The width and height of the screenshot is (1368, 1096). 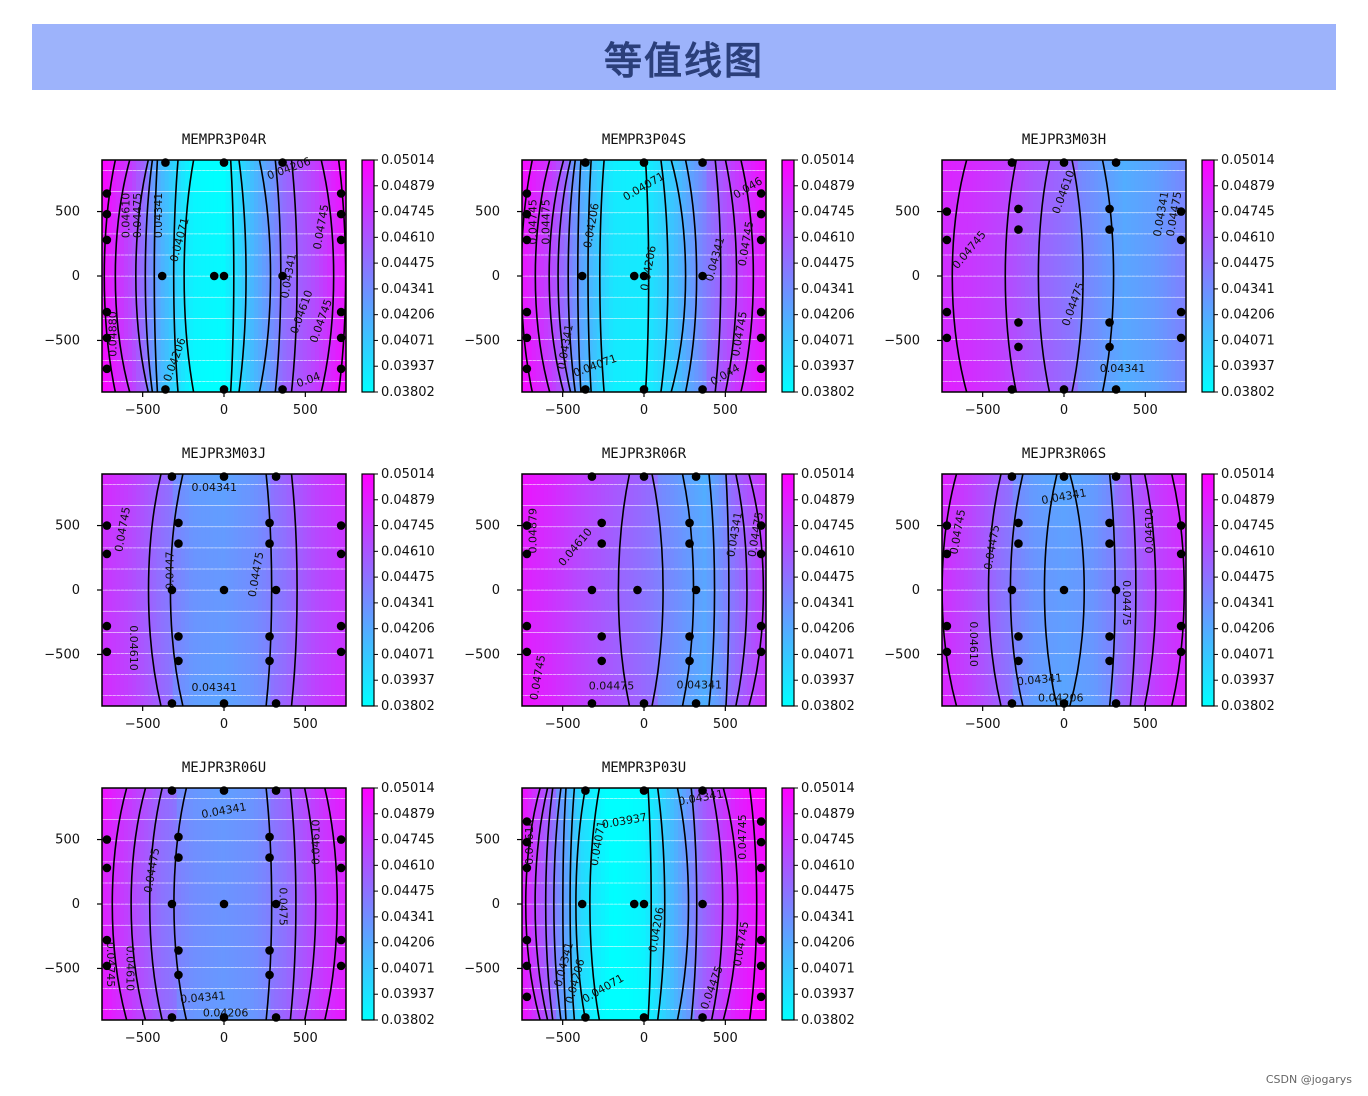 I want to click on contour-label: 0.04206, so click(x=1061, y=697).